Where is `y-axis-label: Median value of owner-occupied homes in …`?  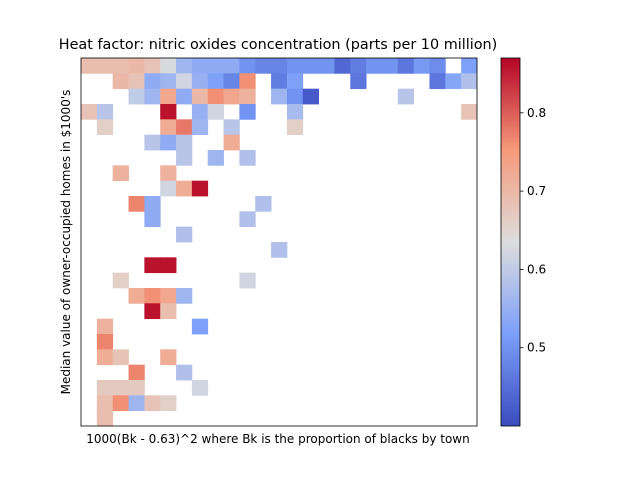
y-axis-label: Median value of owner-occupied homes in … is located at coordinates (66, 242).